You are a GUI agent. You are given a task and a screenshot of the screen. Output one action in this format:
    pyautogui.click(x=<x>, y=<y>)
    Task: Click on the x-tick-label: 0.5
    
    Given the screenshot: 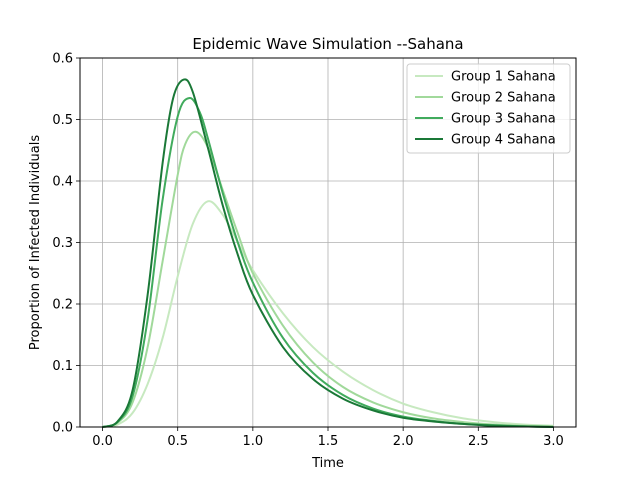 What is the action you would take?
    pyautogui.click(x=177, y=441)
    